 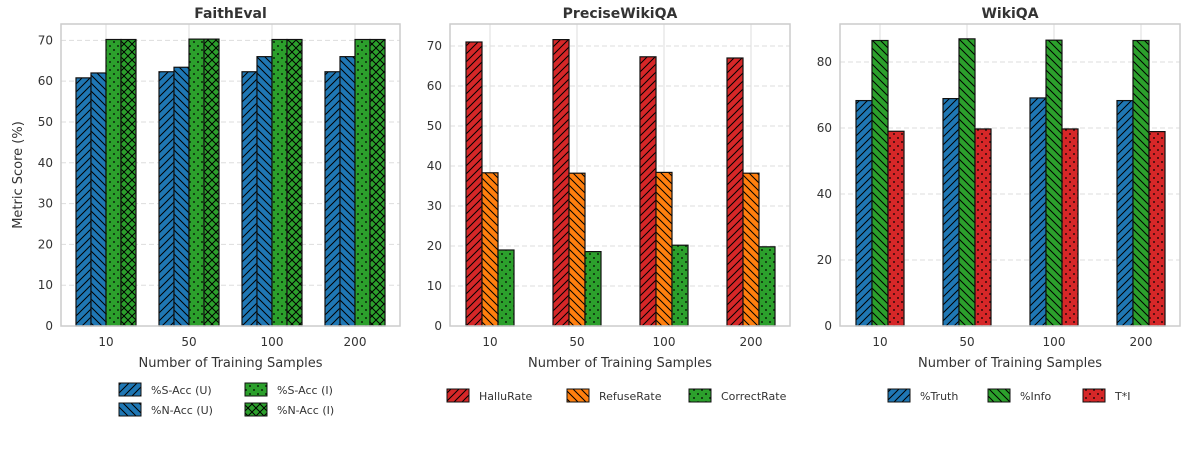 What do you see at coordinates (434, 206) in the screenshot?
I see `y-tick-label: 30` at bounding box center [434, 206].